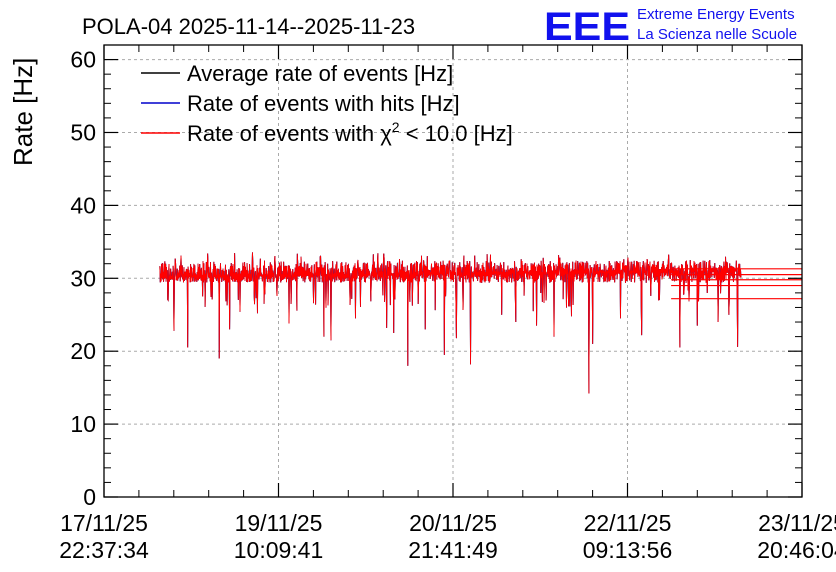 The width and height of the screenshot is (836, 572). I want to click on x-tick-time-label: 09:13:56, so click(628, 550).